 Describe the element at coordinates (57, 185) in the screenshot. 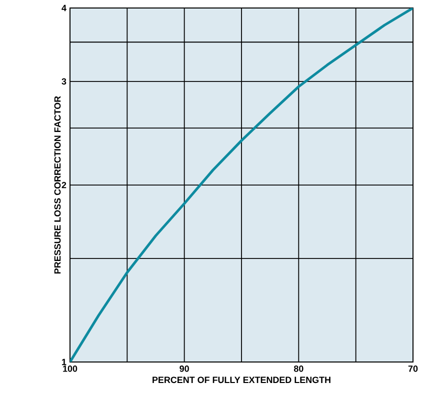

I see `y-axis-title: PRESSURE LOSS CORRECTION FACTOR` at that location.